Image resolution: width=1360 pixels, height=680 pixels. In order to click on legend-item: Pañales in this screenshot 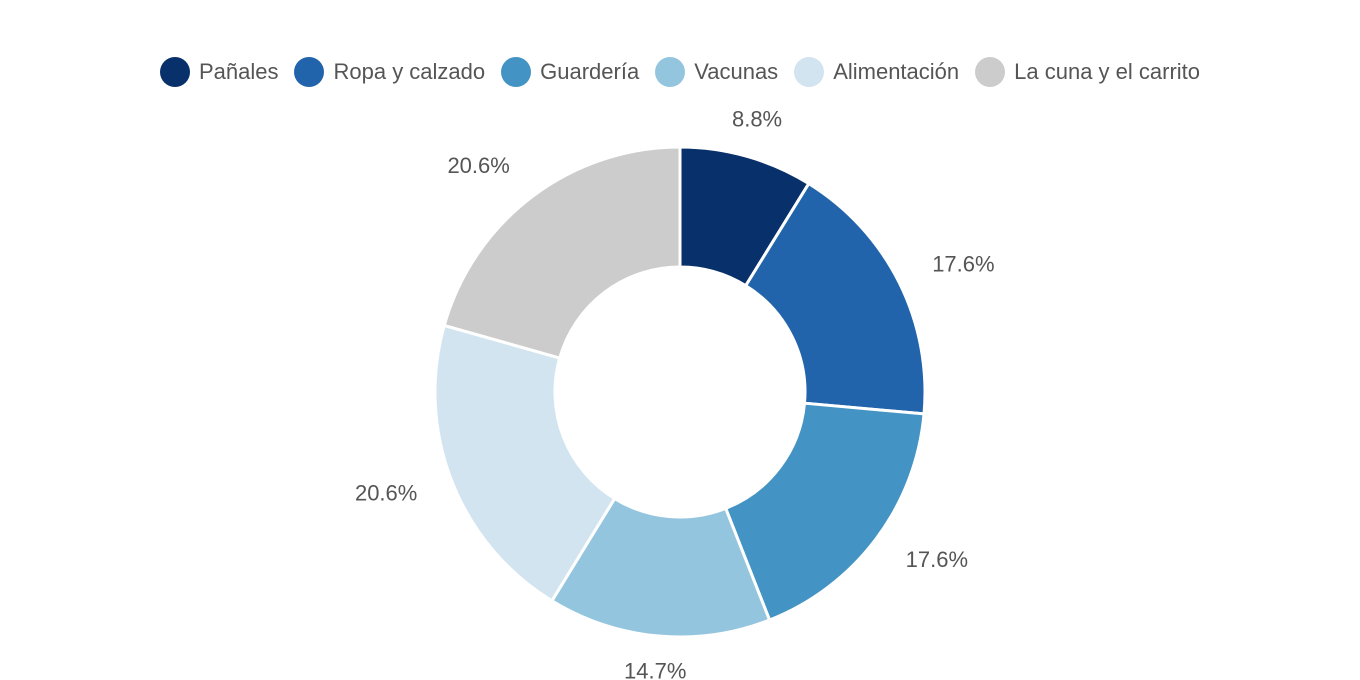, I will do `click(219, 72)`.